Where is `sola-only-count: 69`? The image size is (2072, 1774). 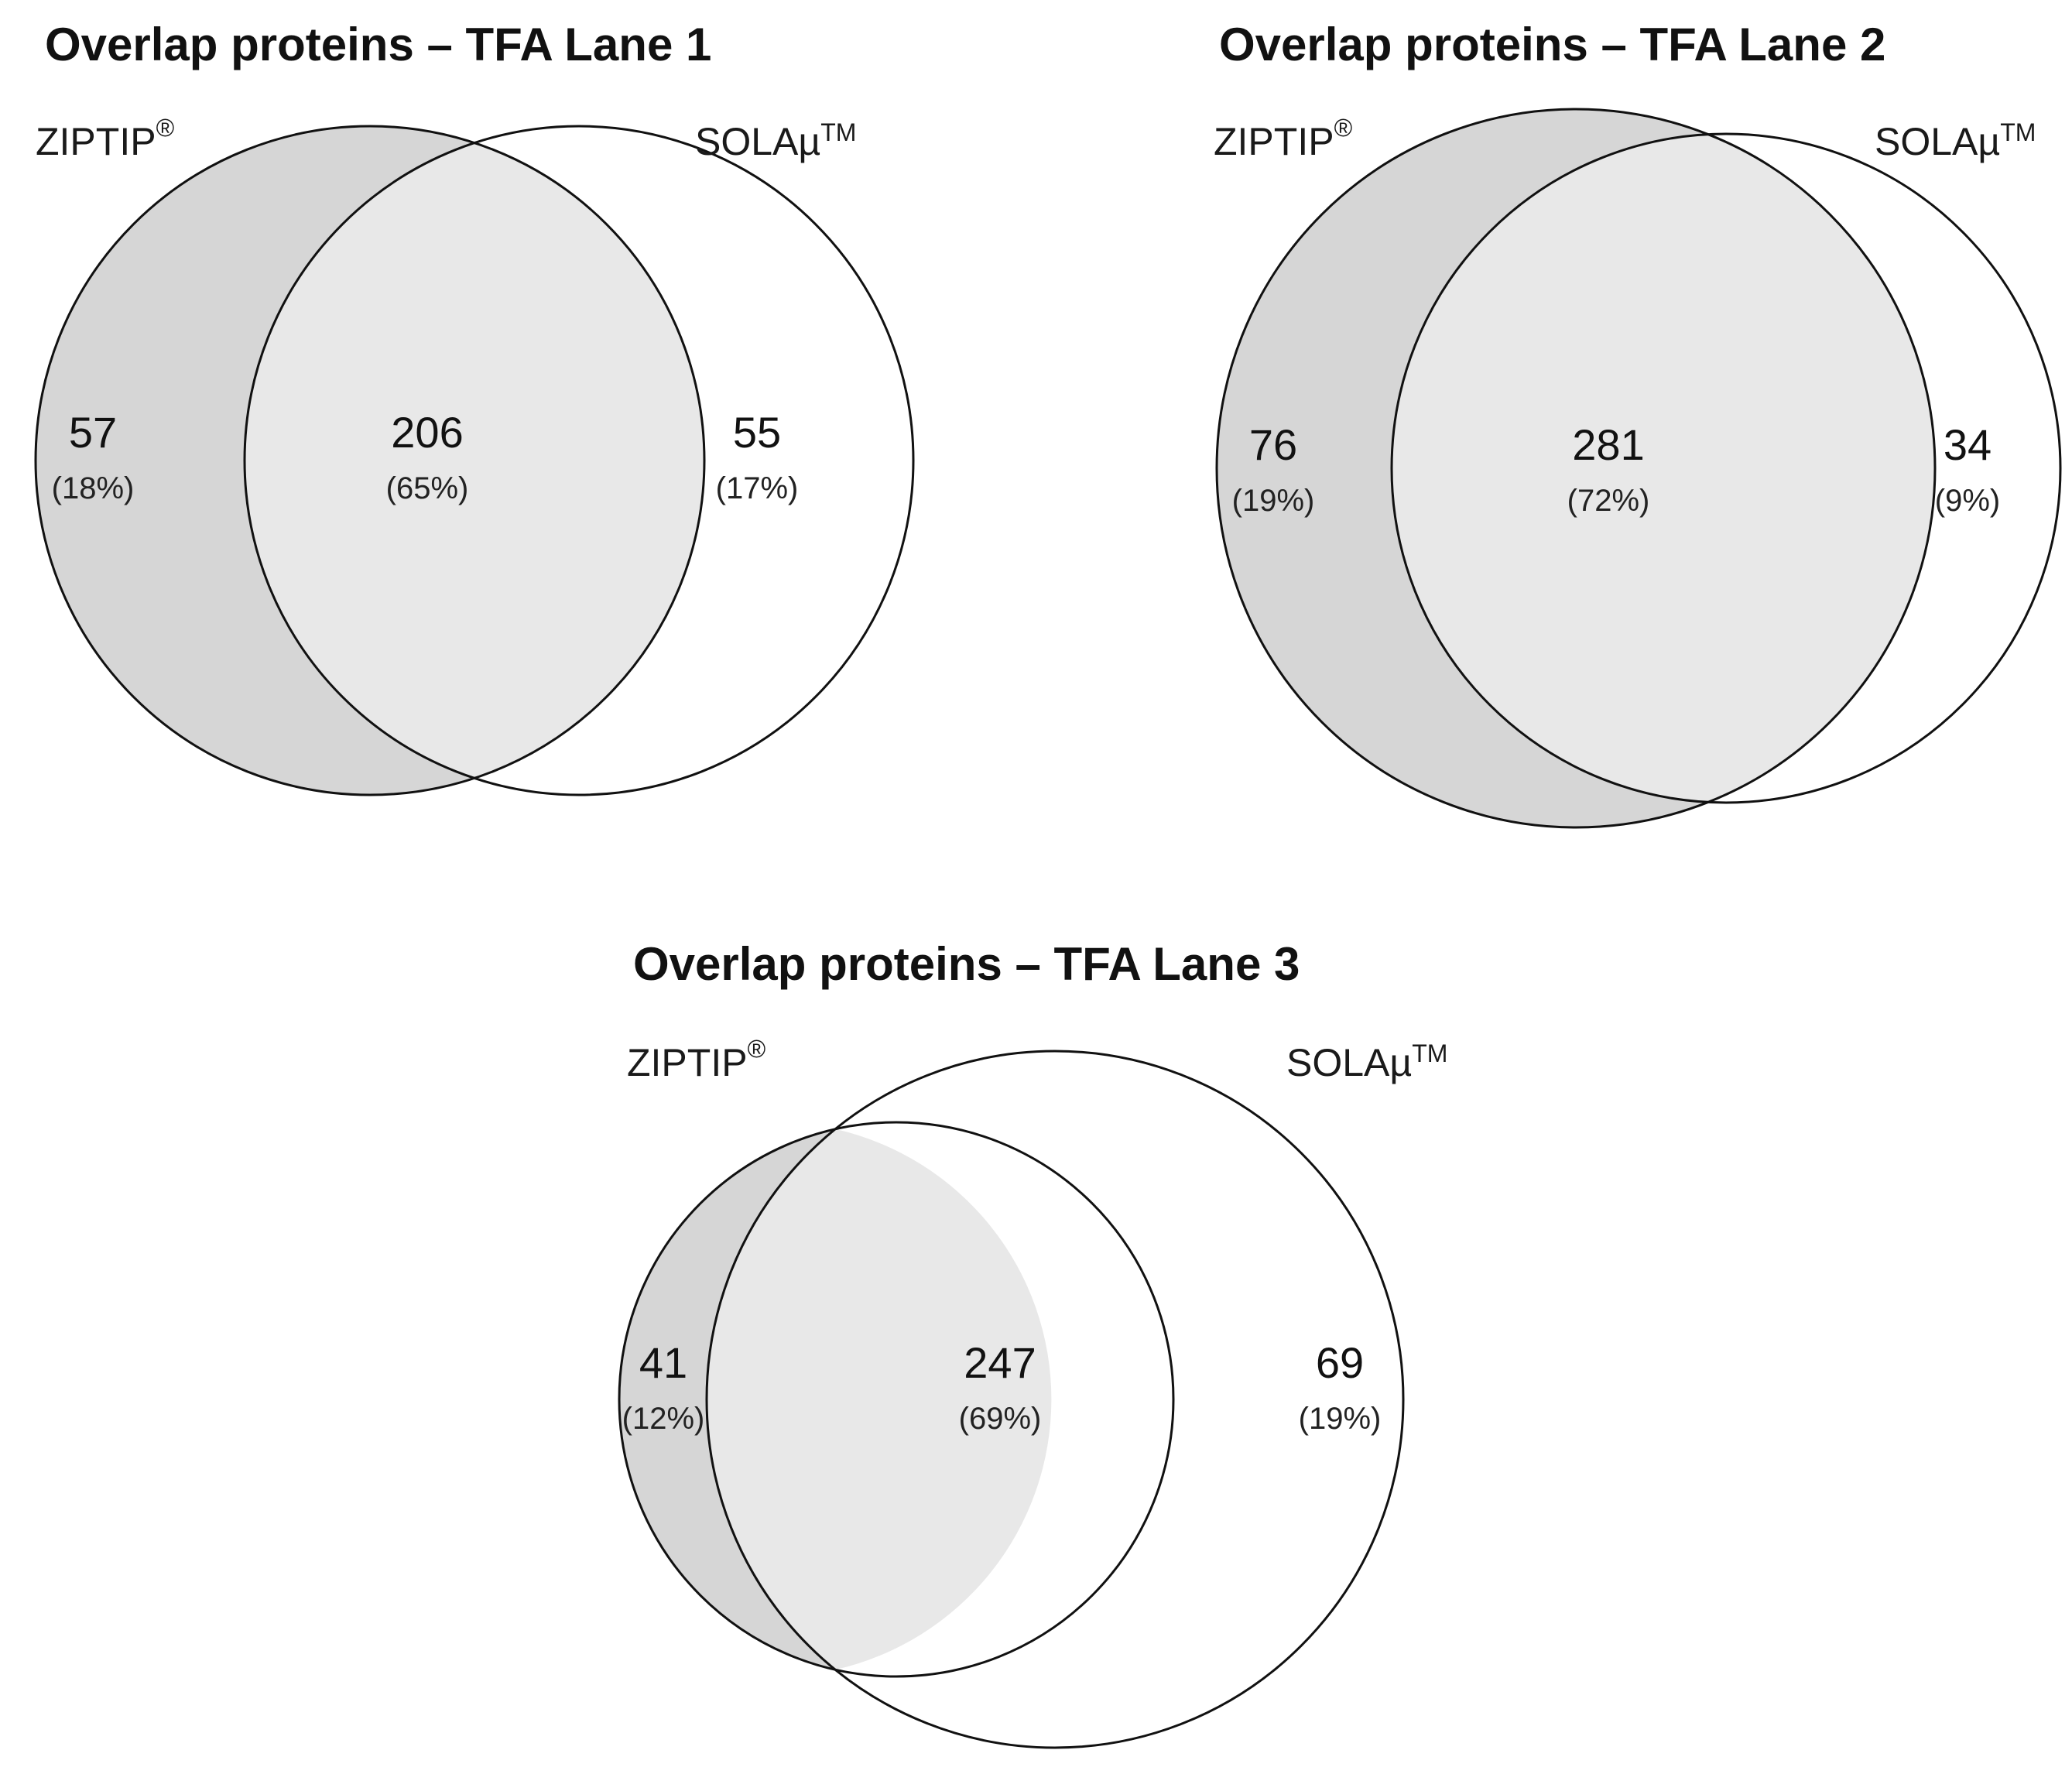 sola-only-count: 69 is located at coordinates (1340, 1362).